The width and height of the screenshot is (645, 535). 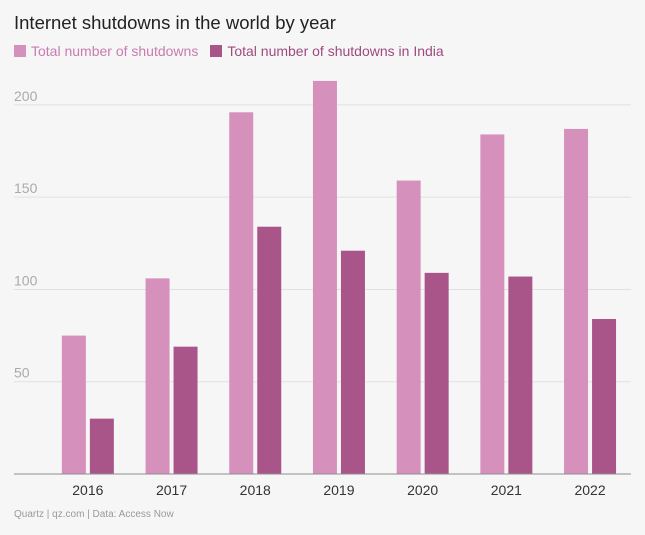 I want to click on y-tick-label: 50, so click(x=22, y=373).